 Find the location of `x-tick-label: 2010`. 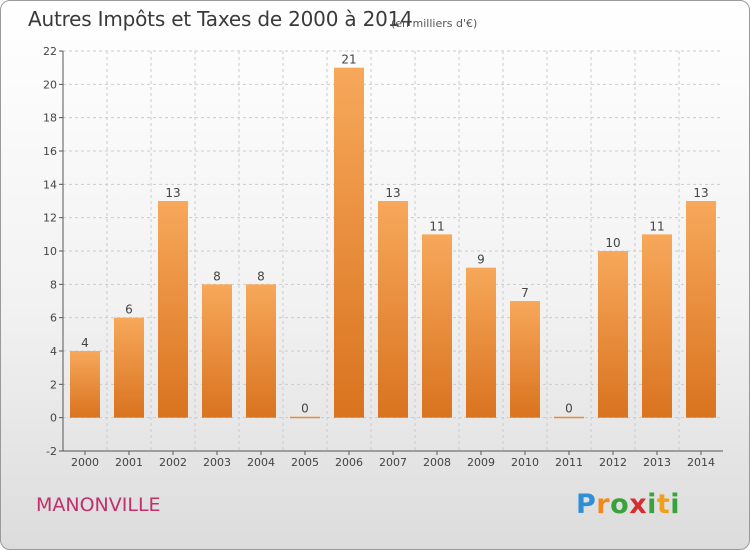

x-tick-label: 2010 is located at coordinates (525, 462).